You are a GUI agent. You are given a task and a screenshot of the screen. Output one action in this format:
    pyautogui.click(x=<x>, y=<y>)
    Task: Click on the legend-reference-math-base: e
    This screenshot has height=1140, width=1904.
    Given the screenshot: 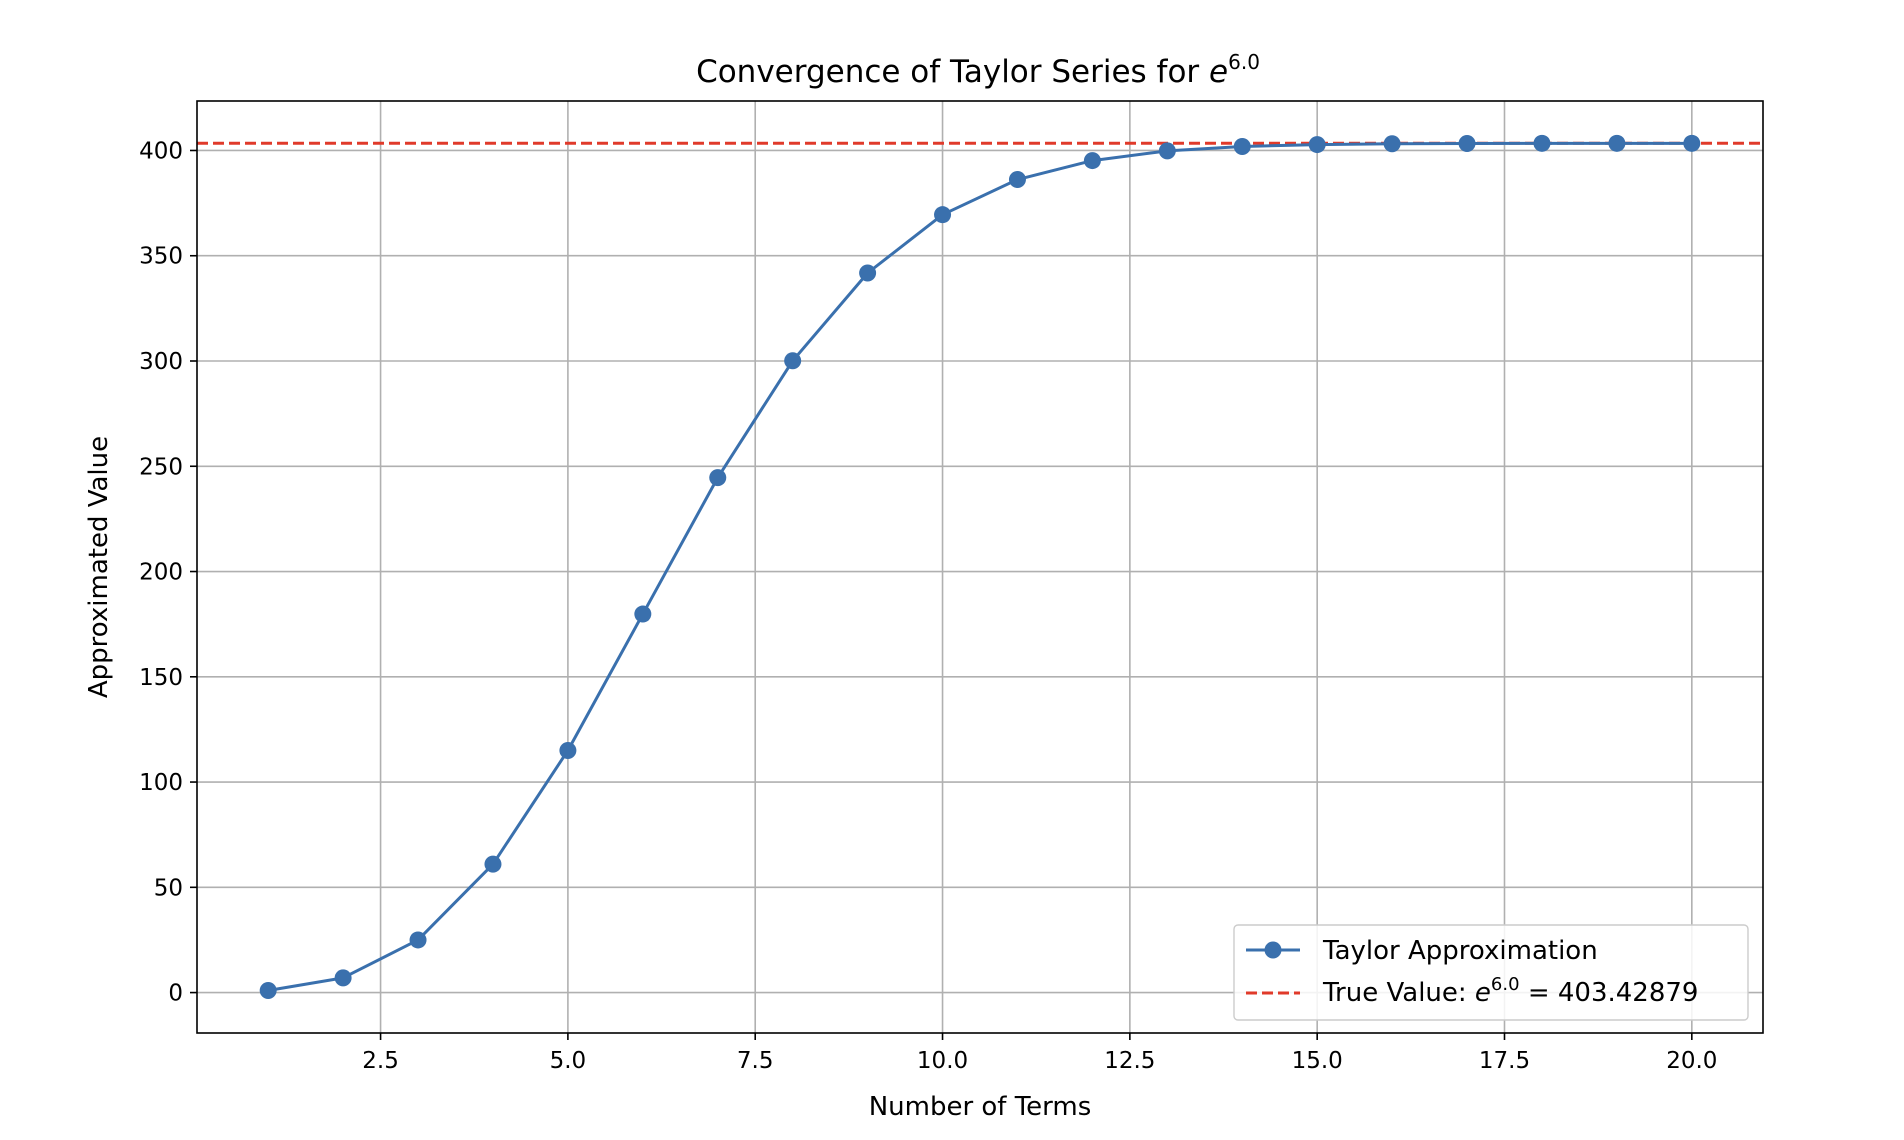 What is the action you would take?
    pyautogui.click(x=1483, y=993)
    